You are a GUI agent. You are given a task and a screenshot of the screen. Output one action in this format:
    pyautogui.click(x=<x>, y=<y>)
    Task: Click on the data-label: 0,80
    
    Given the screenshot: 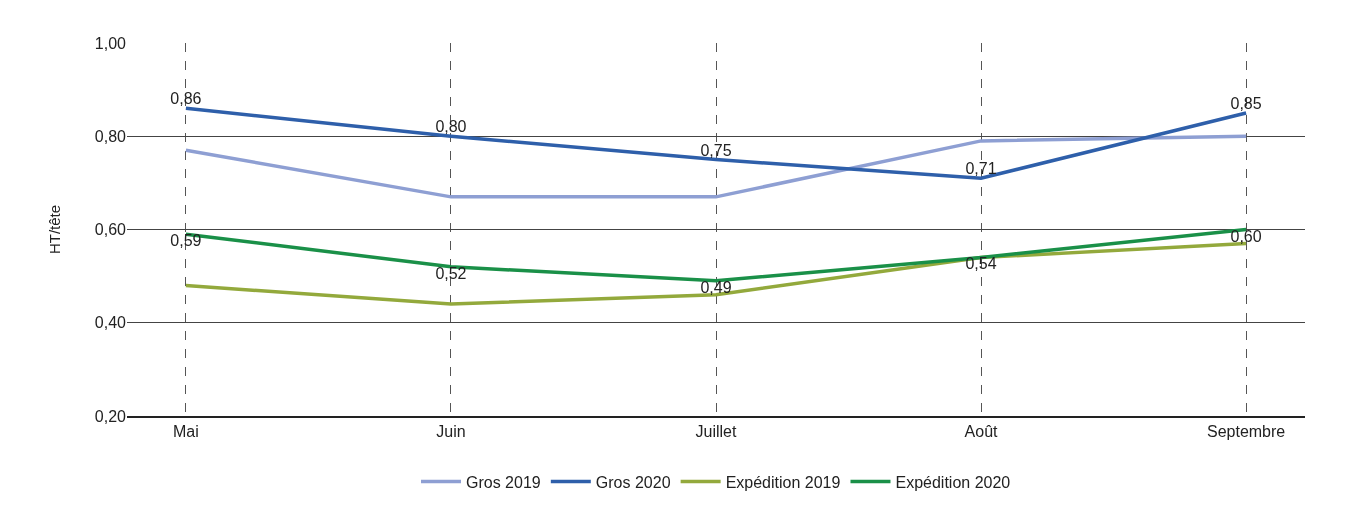 What is the action you would take?
    pyautogui.click(x=451, y=127)
    